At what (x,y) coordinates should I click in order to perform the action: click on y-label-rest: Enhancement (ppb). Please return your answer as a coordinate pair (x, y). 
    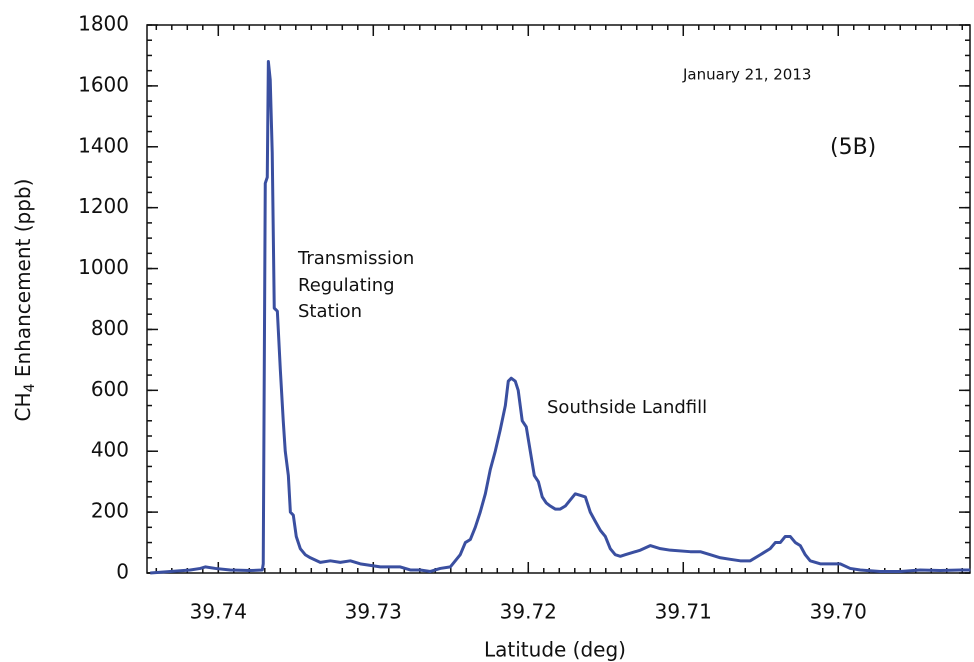
    Looking at the image, I should click on (23, 281).